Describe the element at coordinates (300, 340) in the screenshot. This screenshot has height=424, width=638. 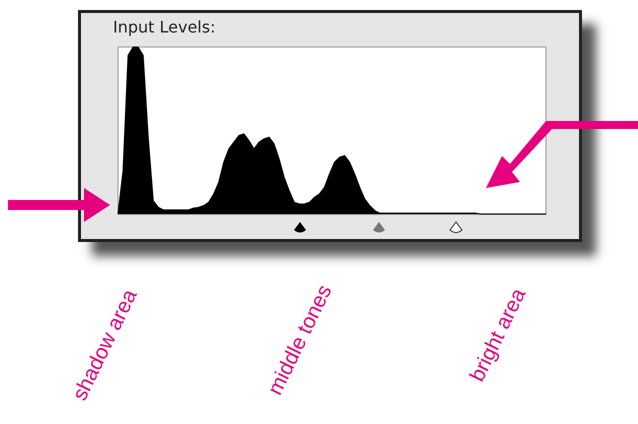
I see `text: middle tones` at that location.